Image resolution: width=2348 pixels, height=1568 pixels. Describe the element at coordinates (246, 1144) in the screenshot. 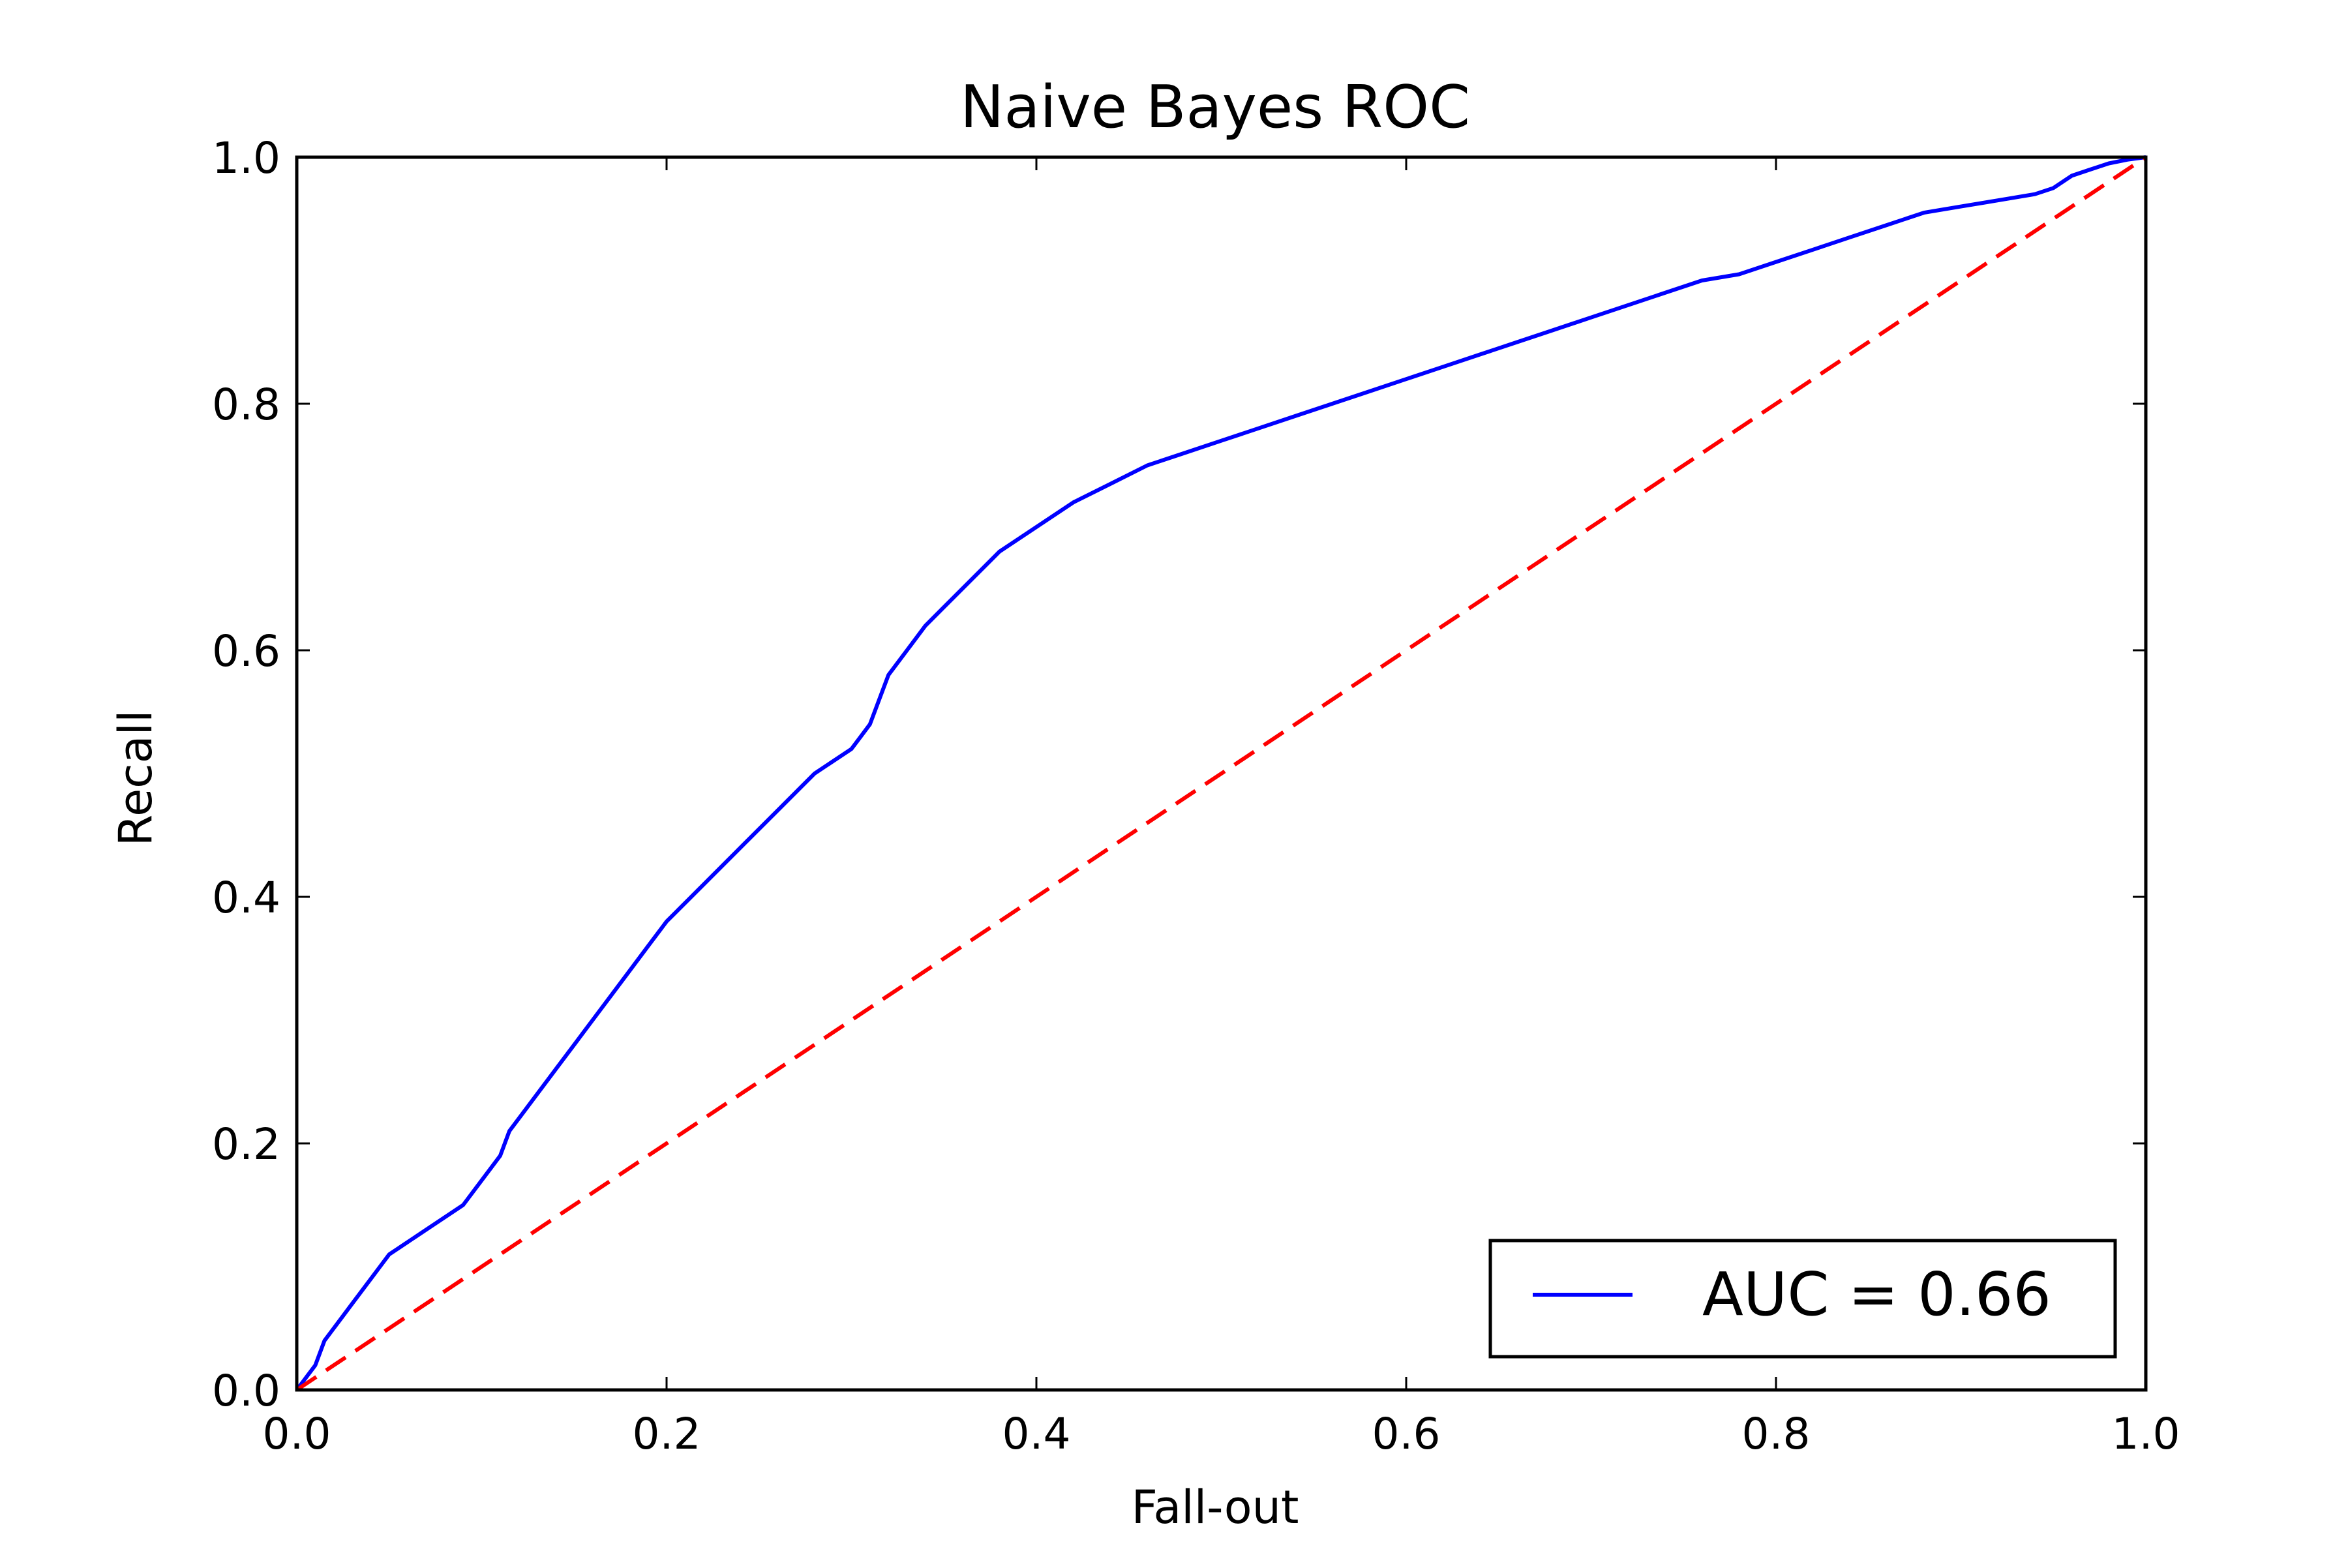

I see `y-tick-label: 0.2` at that location.